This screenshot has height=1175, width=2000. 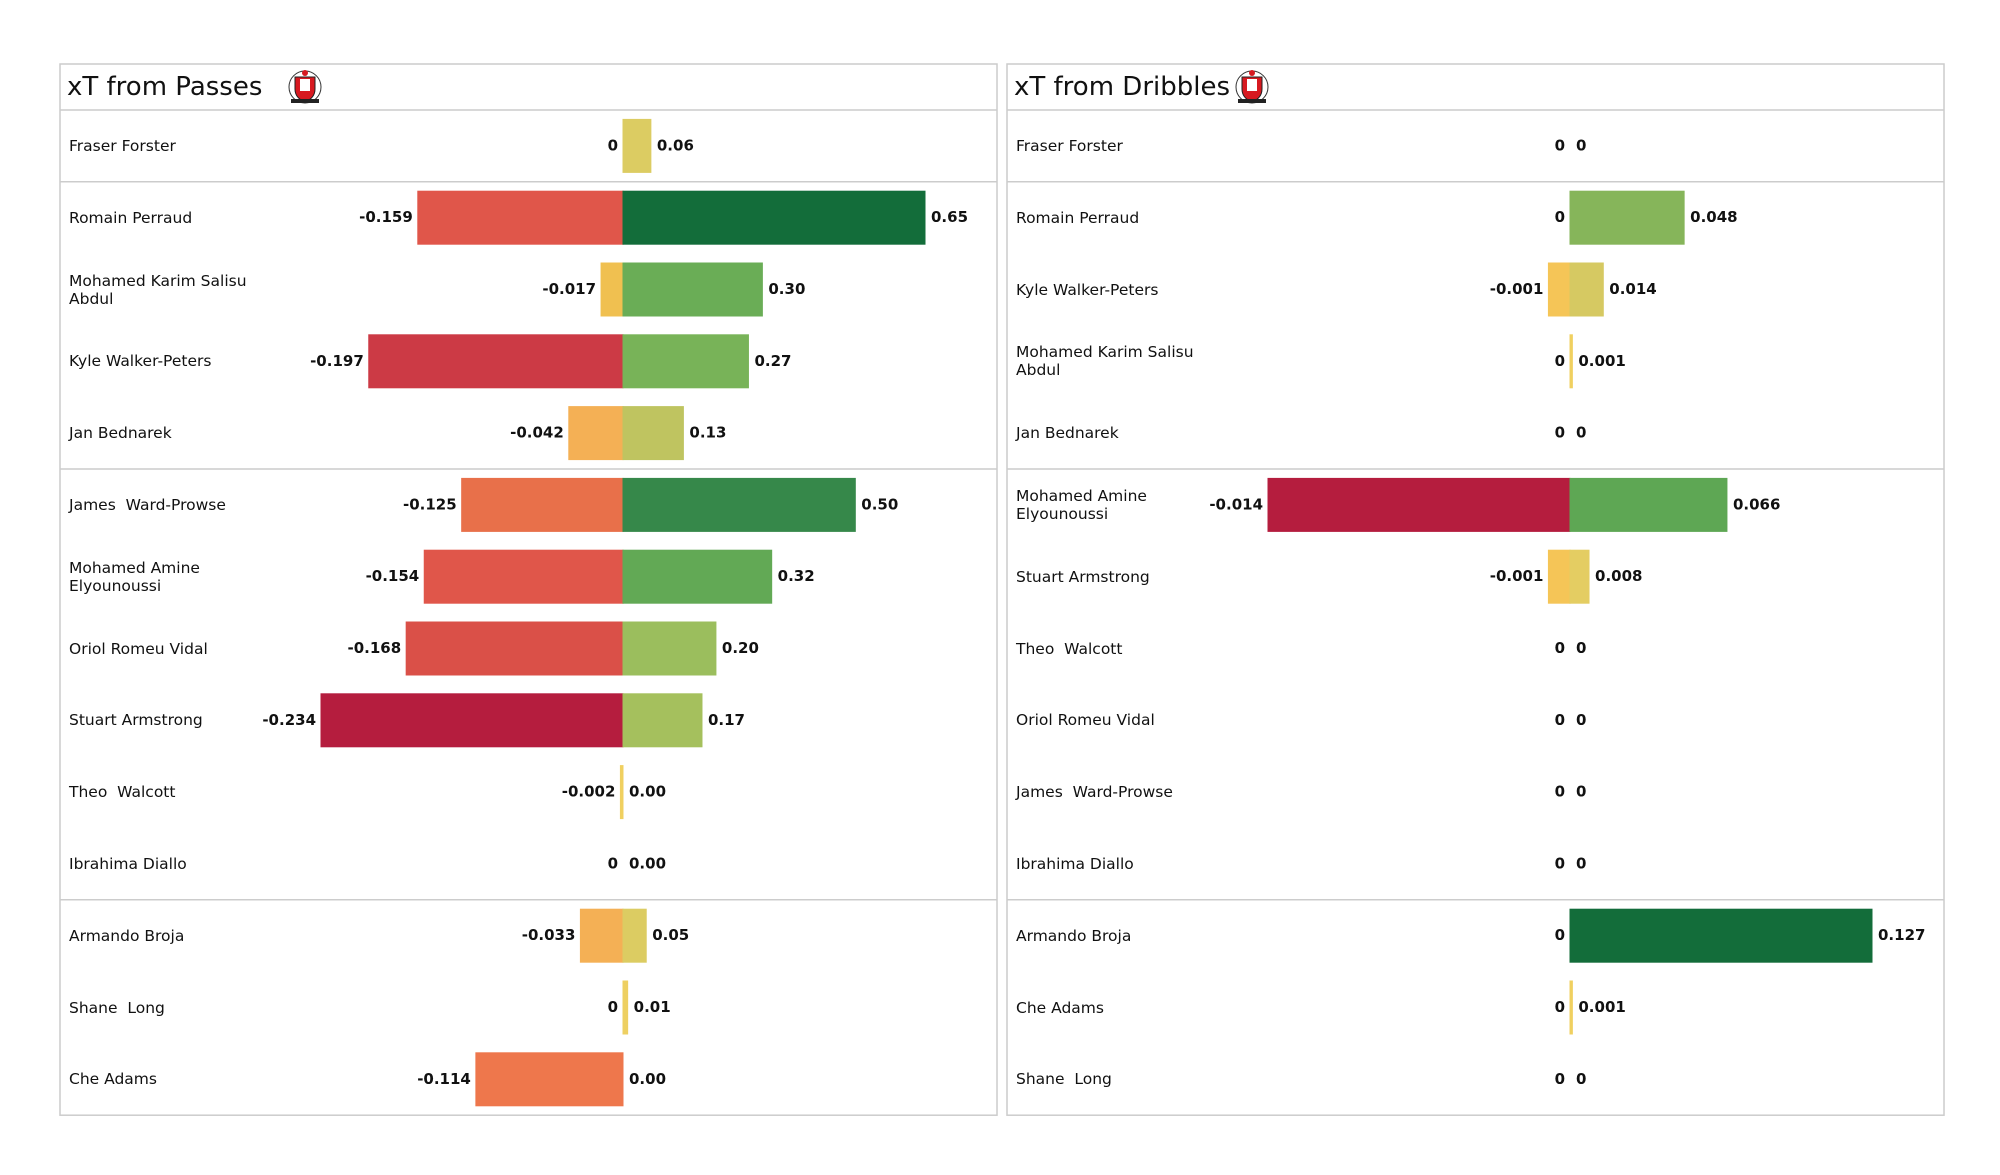 I want to click on value-label-negative: -0.154, so click(x=393, y=576).